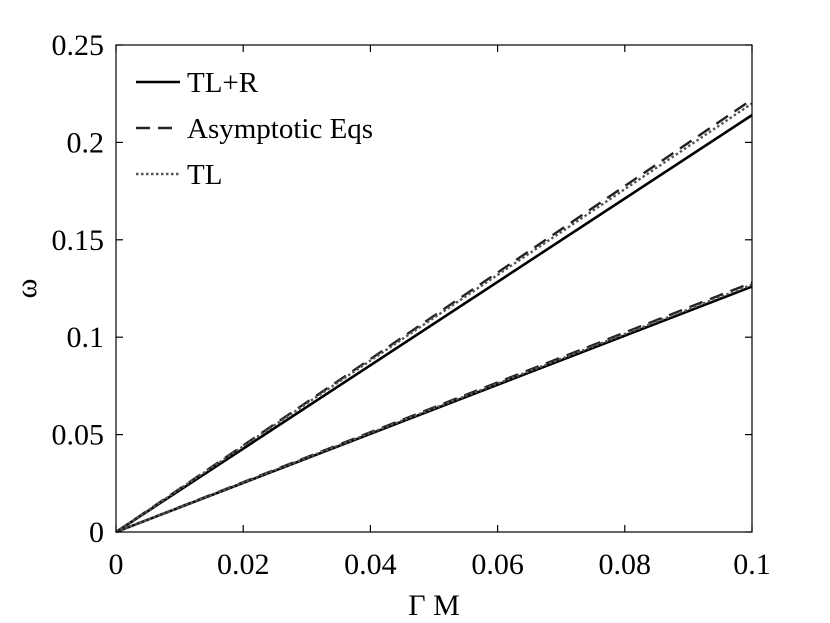 The height and width of the screenshot is (623, 830). I want to click on y-tick-label: 0.25, so click(78, 45).